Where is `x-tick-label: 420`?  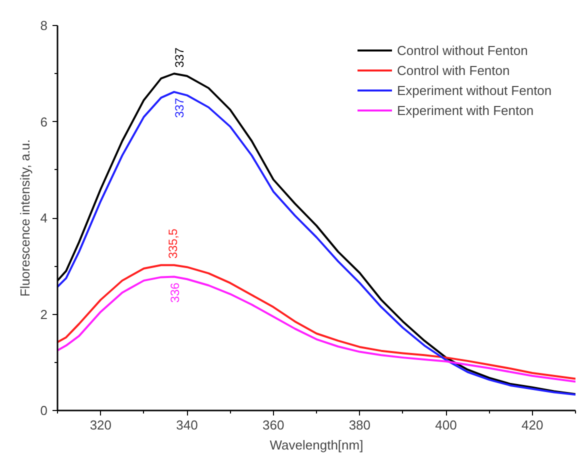 x-tick-label: 420 is located at coordinates (532, 425).